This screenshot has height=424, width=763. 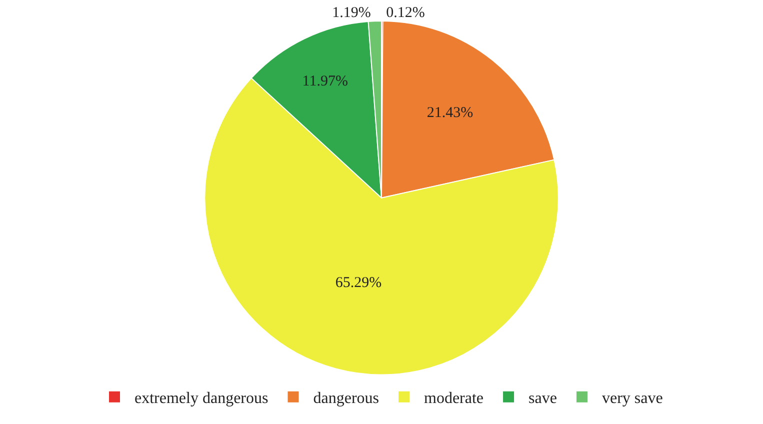 What do you see at coordinates (450, 113) in the screenshot?
I see `data-label: 21.43%` at bounding box center [450, 113].